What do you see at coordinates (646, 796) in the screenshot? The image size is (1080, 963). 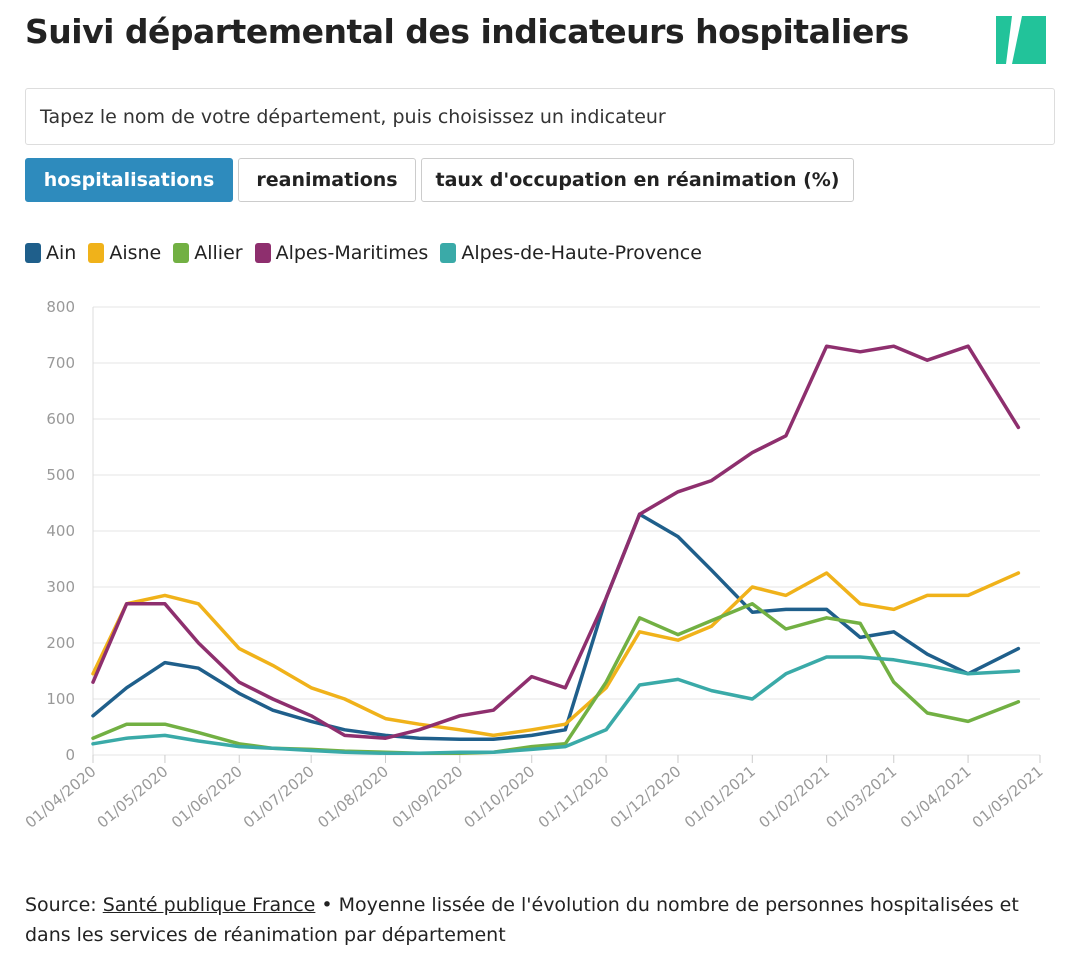 I see `x-tick-label: 01/12/2020` at bounding box center [646, 796].